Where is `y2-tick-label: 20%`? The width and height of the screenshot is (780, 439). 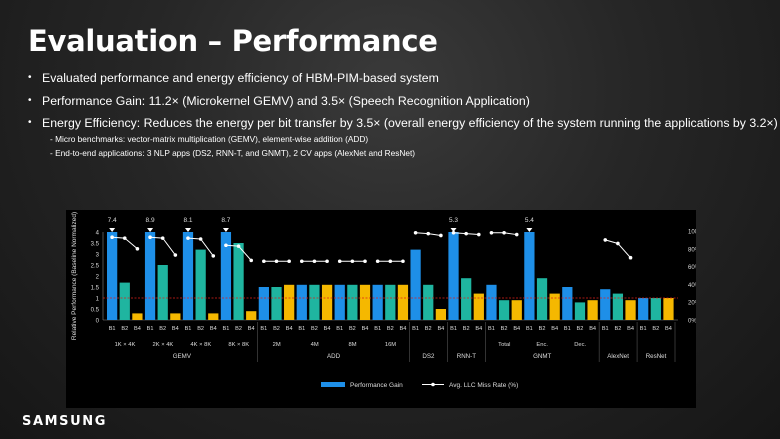
y2-tick-label: 20% is located at coordinates (692, 304).